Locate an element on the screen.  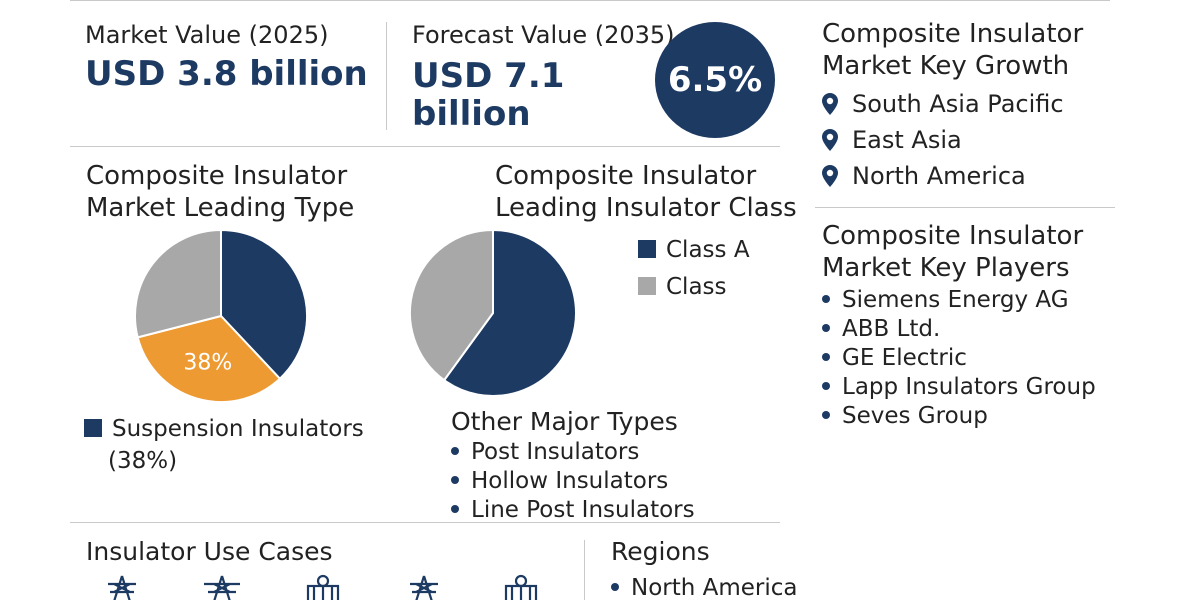
growth-region-item: East Asia is located at coordinates (943, 140).